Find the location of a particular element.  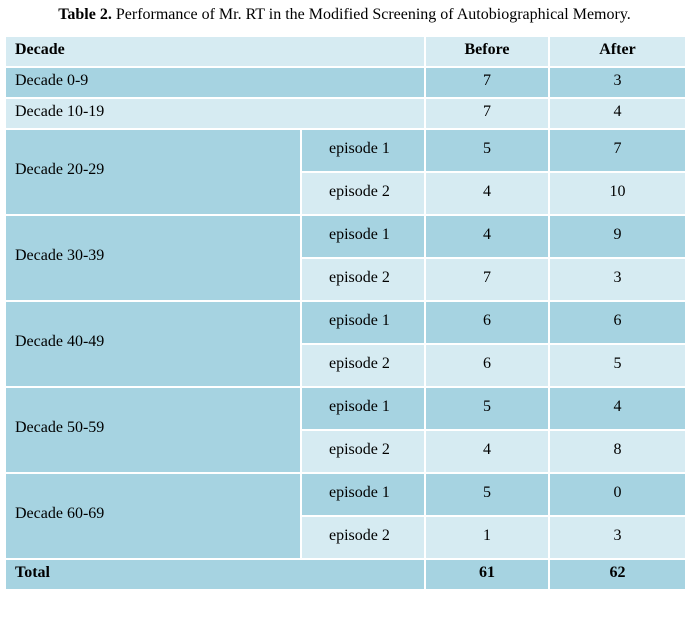

table-row: Decade 0-9 7 3 is located at coordinates (345, 82).